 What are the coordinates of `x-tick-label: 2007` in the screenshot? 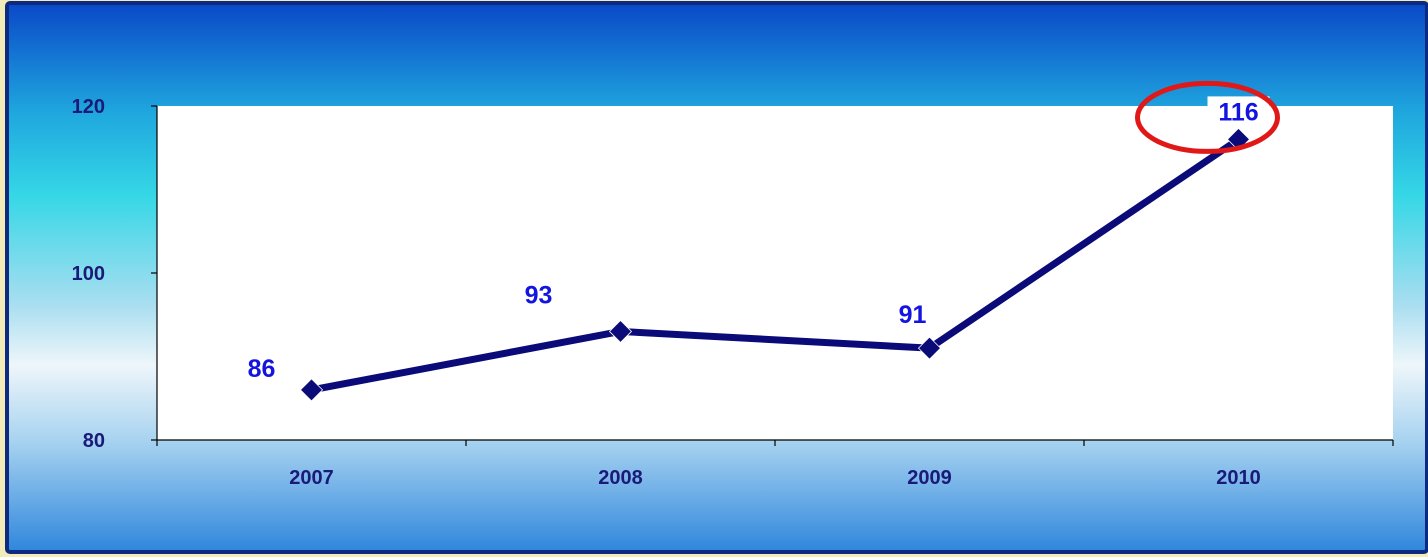 It's located at (311, 478).